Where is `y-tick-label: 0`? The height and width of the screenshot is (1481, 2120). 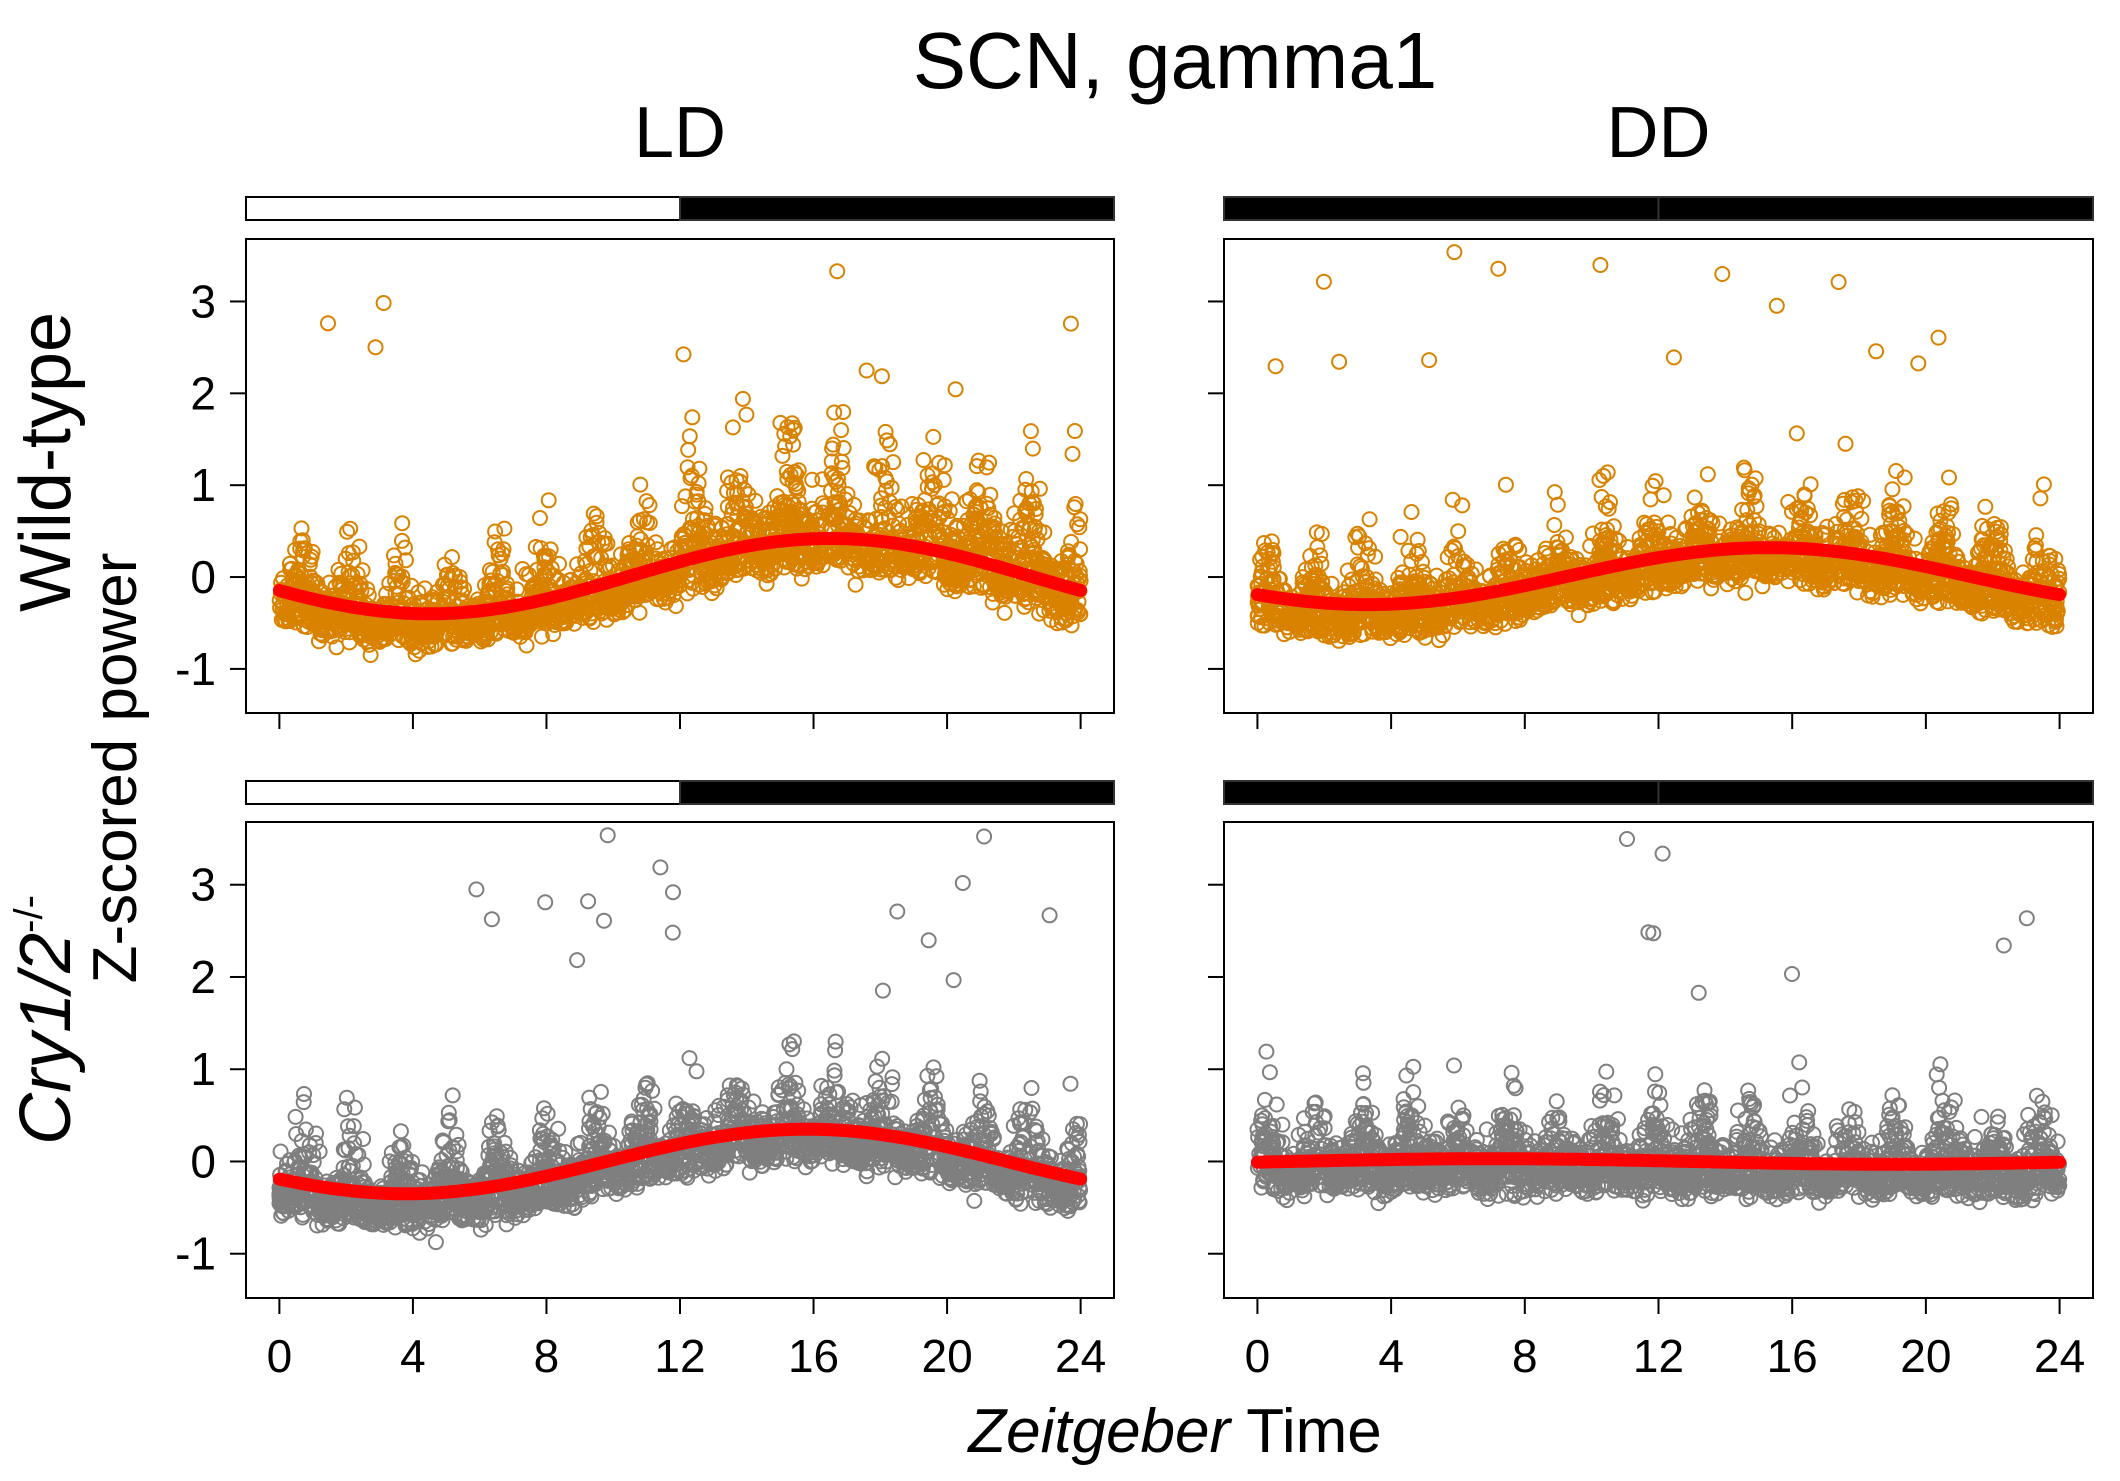
y-tick-label: 0 is located at coordinates (203, 577).